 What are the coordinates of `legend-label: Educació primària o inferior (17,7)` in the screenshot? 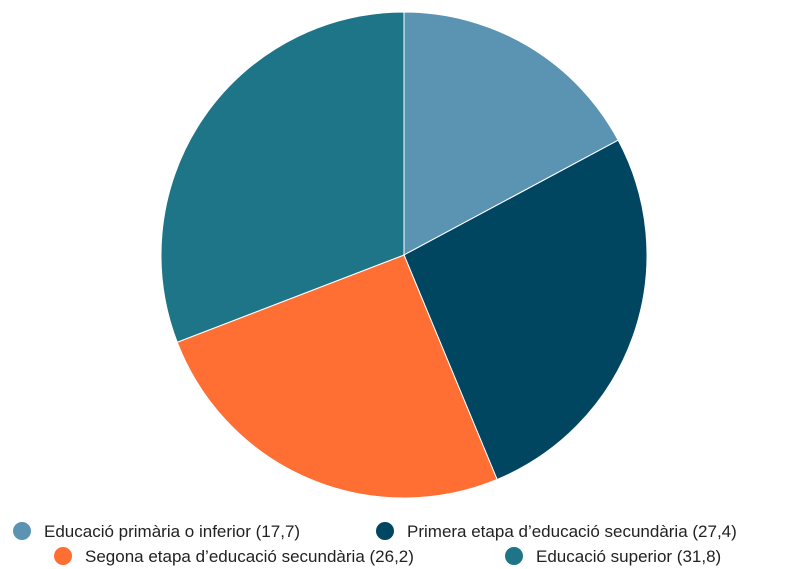 It's located at (172, 531).